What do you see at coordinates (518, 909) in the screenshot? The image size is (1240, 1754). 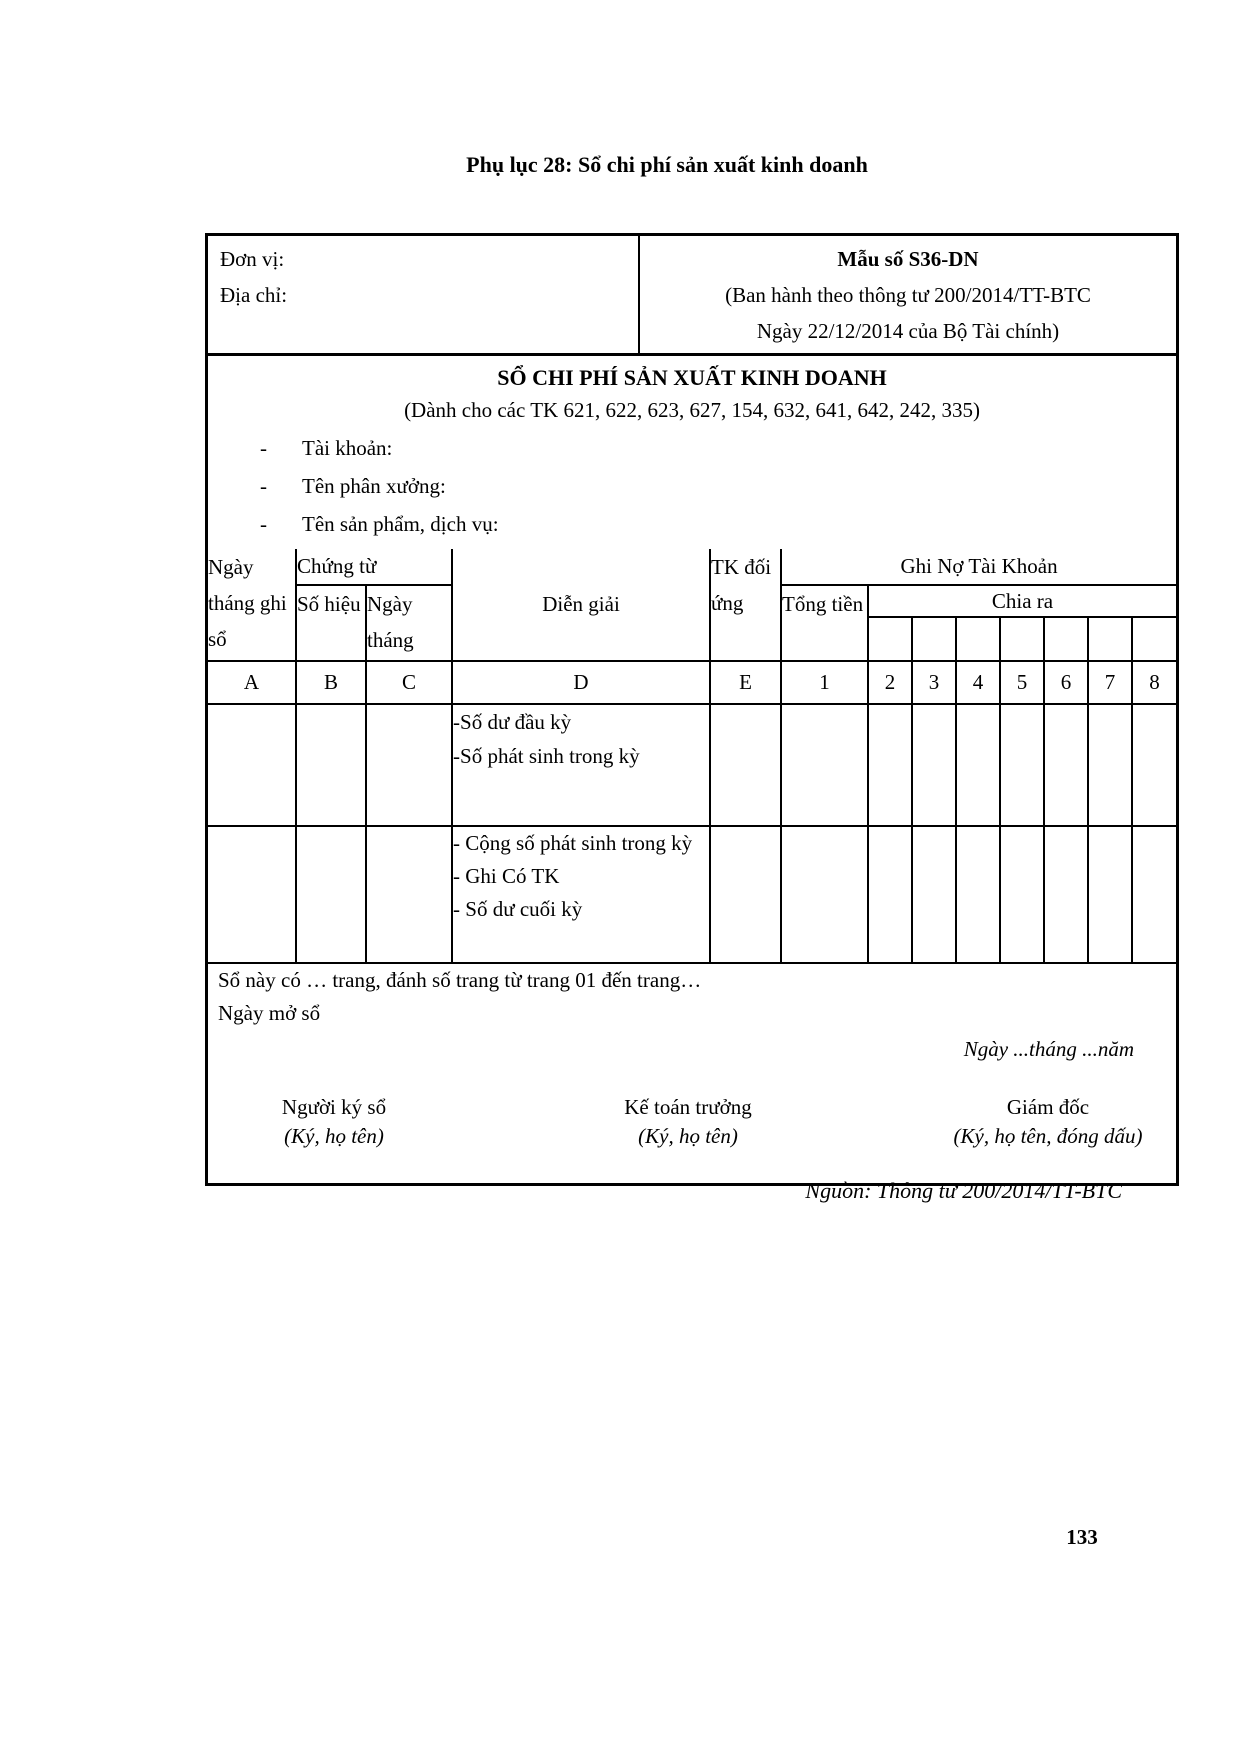 I see `description-line: - Số dư cuối kỳ` at bounding box center [518, 909].